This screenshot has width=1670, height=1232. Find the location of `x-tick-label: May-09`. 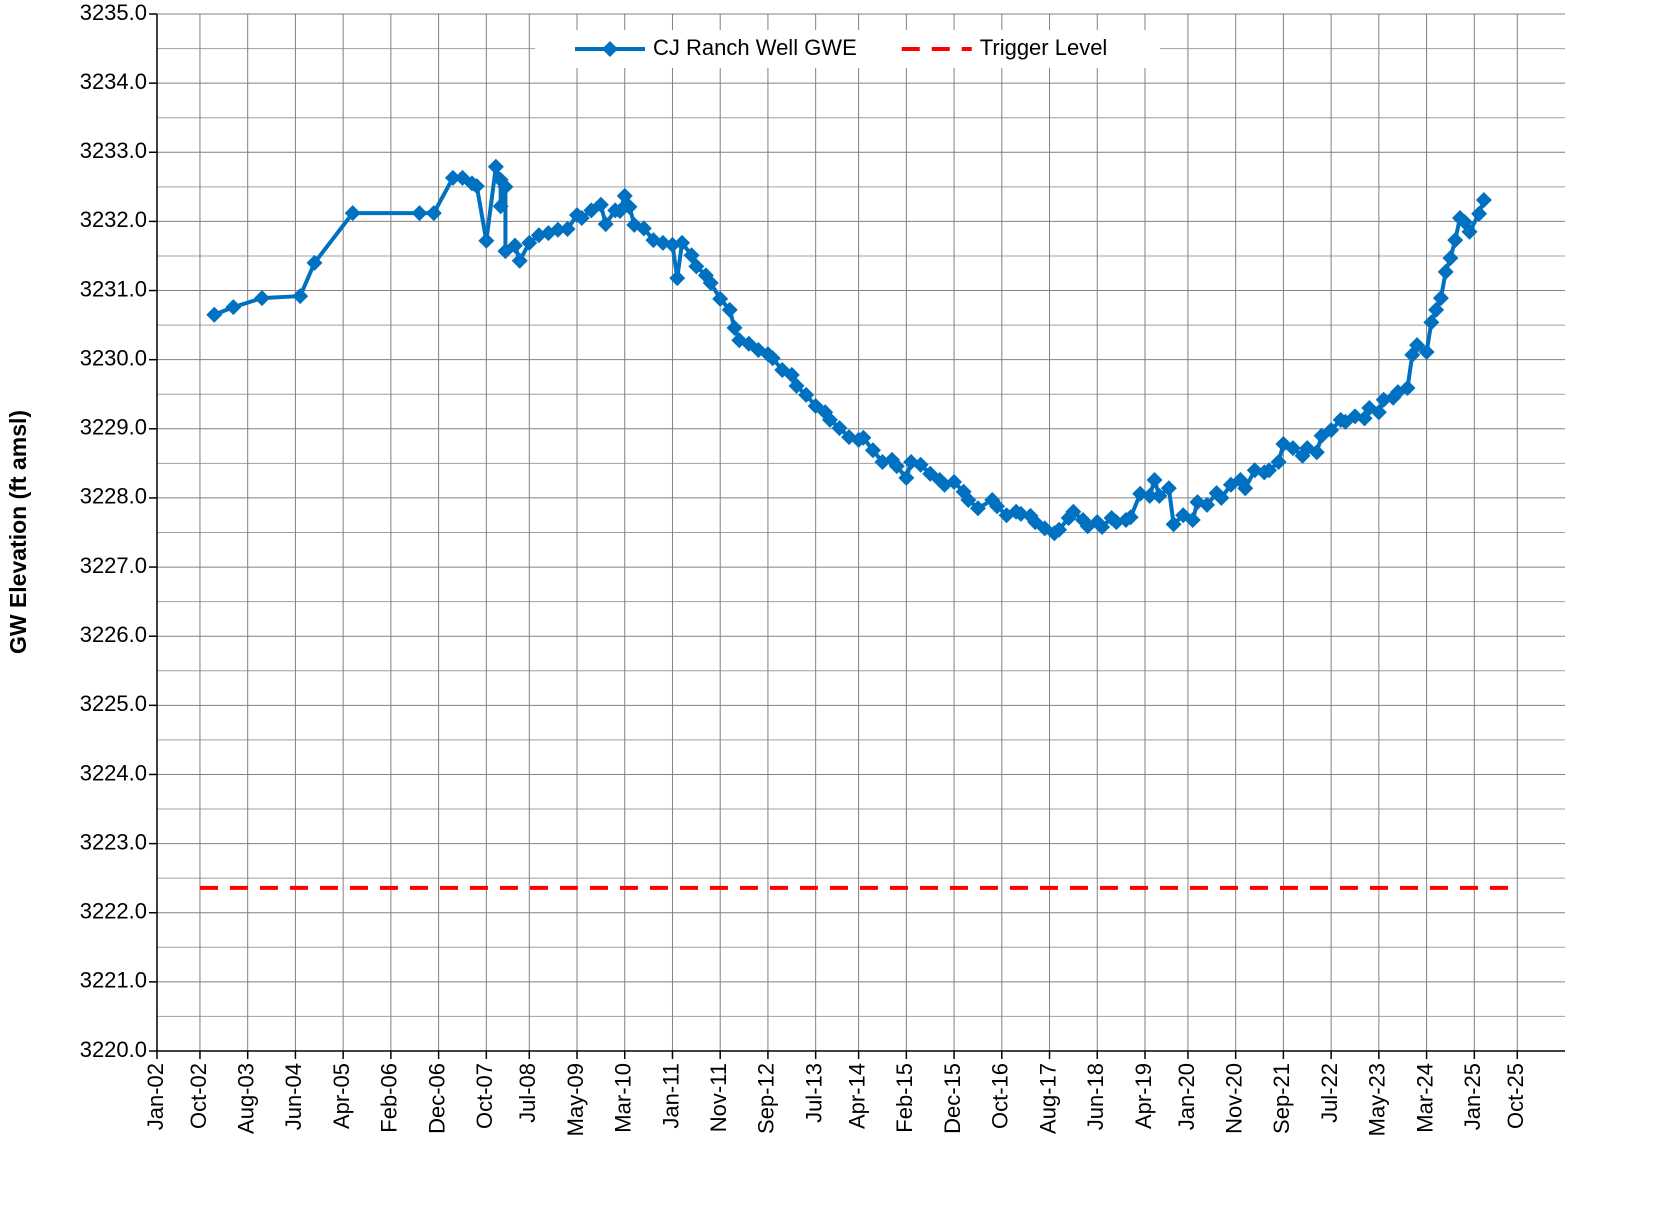

x-tick-label: May-09 is located at coordinates (575, 1099).